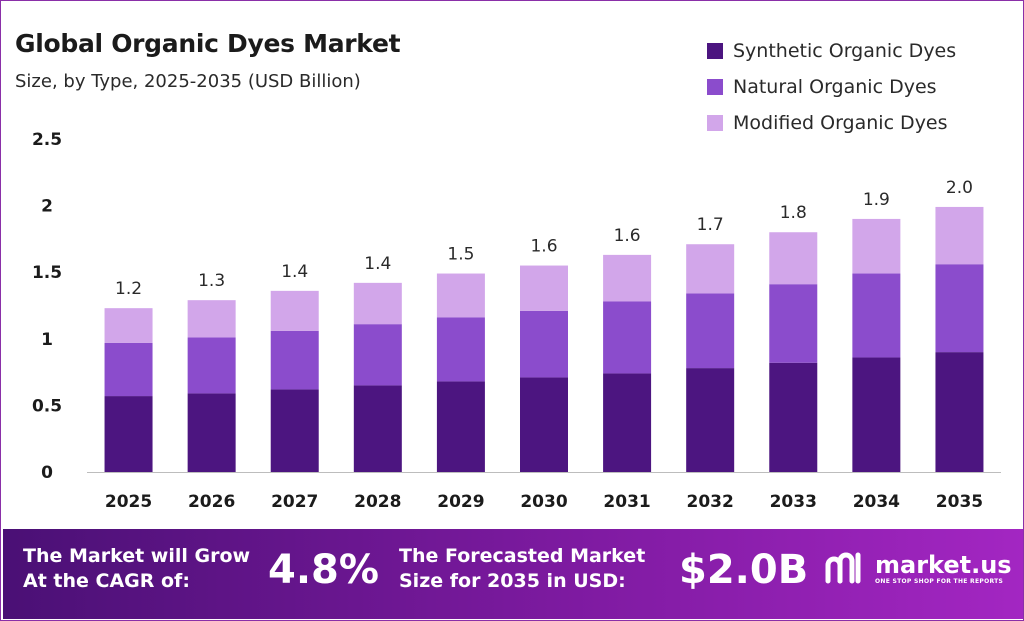 The image size is (1024, 621). What do you see at coordinates (959, 188) in the screenshot?
I see `bar-total-label: 2.0` at bounding box center [959, 188].